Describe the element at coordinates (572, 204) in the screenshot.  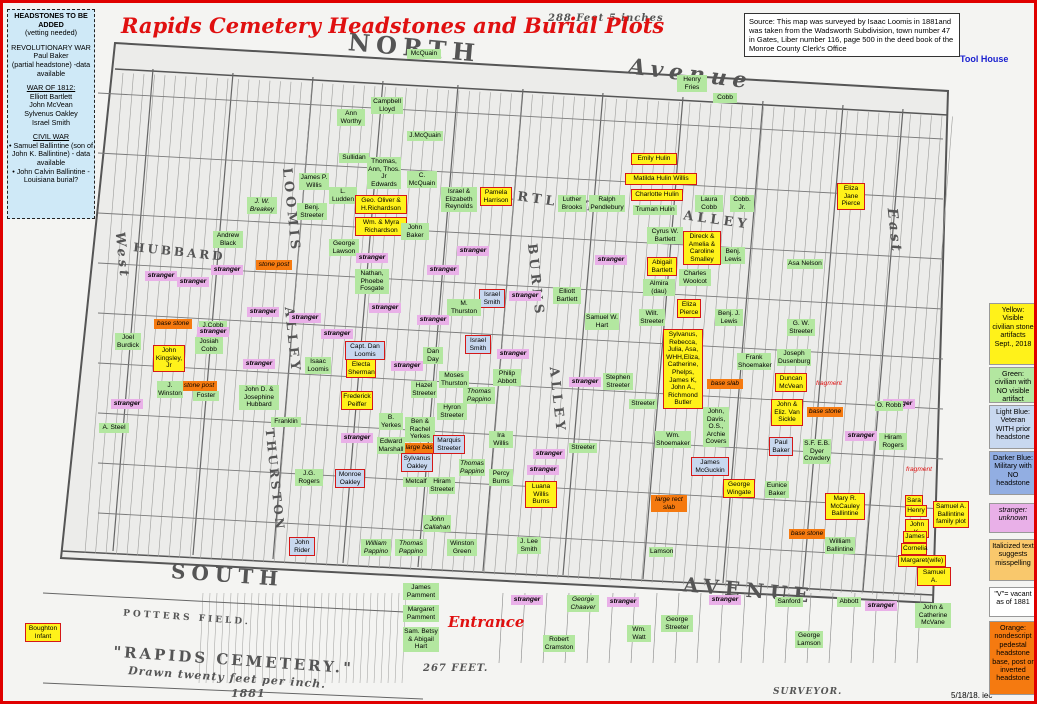
I see `burial-label: Luther Brooks` at that location.